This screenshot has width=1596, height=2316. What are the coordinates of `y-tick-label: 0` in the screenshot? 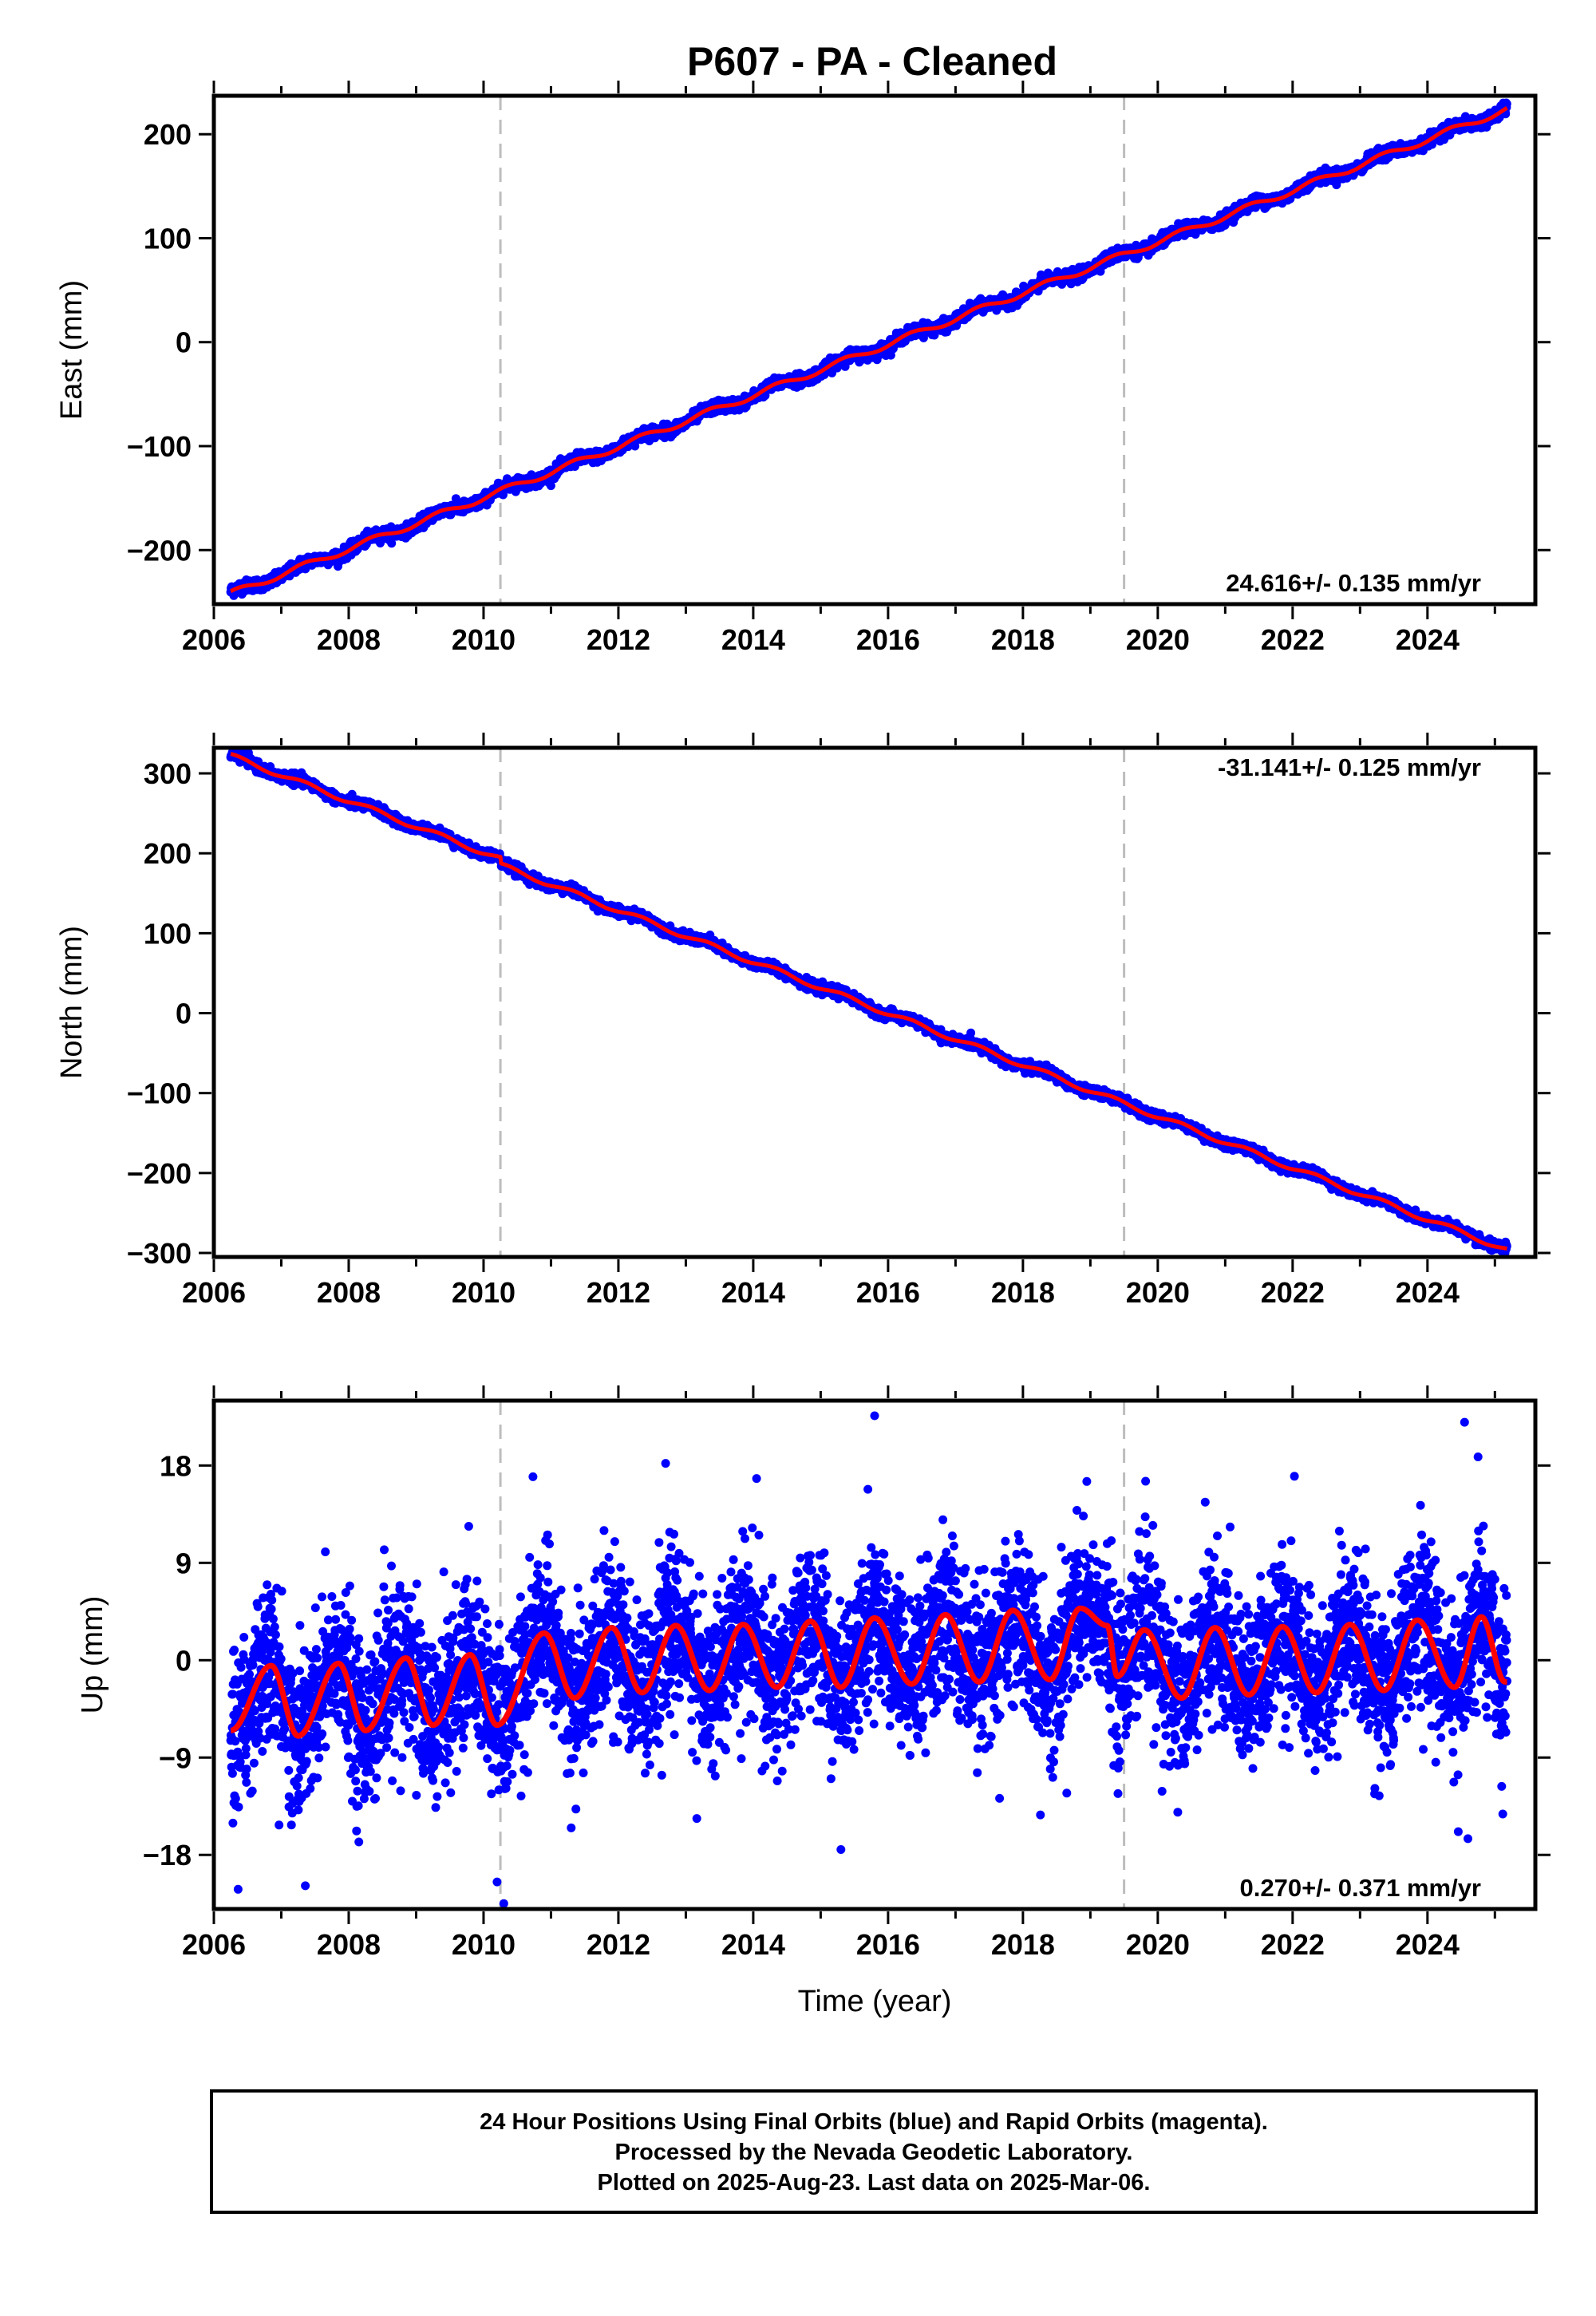 It's located at (184, 342).